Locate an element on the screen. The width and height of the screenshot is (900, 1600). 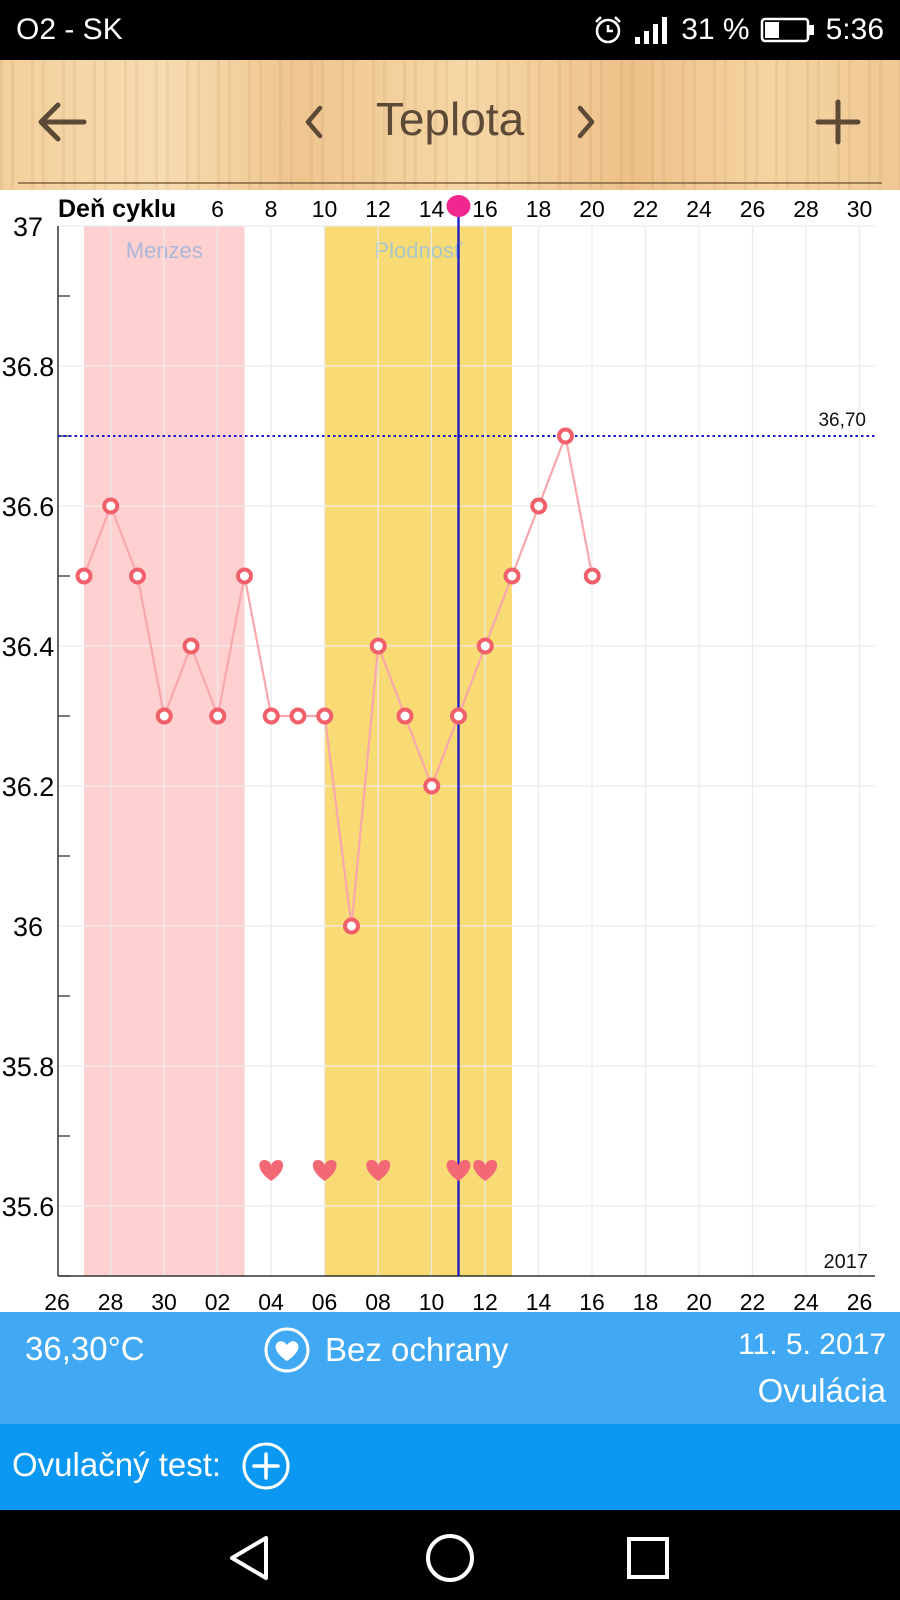
cycle-phase: Ovulácia is located at coordinates (821, 1390).